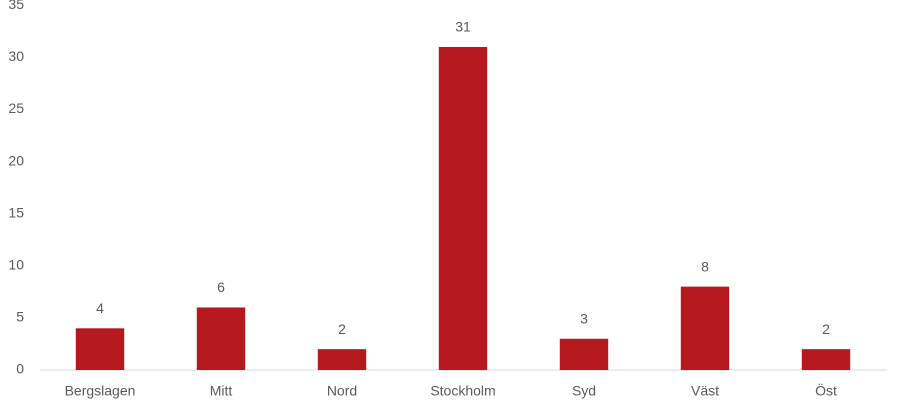 Image resolution: width=904 pixels, height=409 pixels. What do you see at coordinates (221, 391) in the screenshot?
I see `x-tick-label: Mitt` at bounding box center [221, 391].